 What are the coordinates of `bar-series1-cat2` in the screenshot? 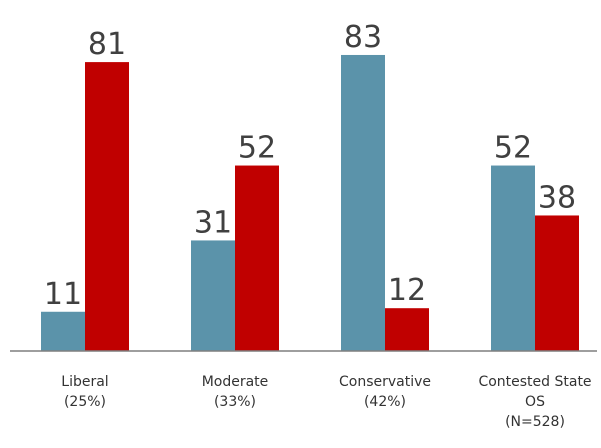 It's located at (213, 295).